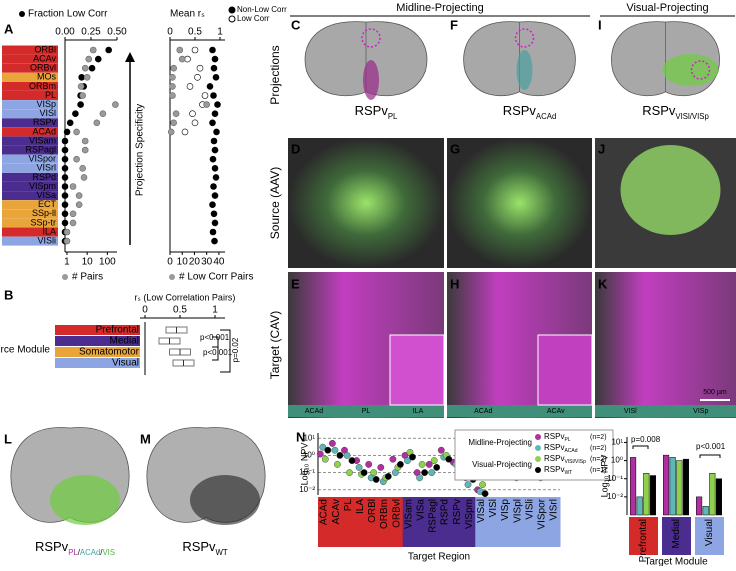  Describe the element at coordinates (46, 240) in the screenshot. I see `region-label: VISli` at that location.